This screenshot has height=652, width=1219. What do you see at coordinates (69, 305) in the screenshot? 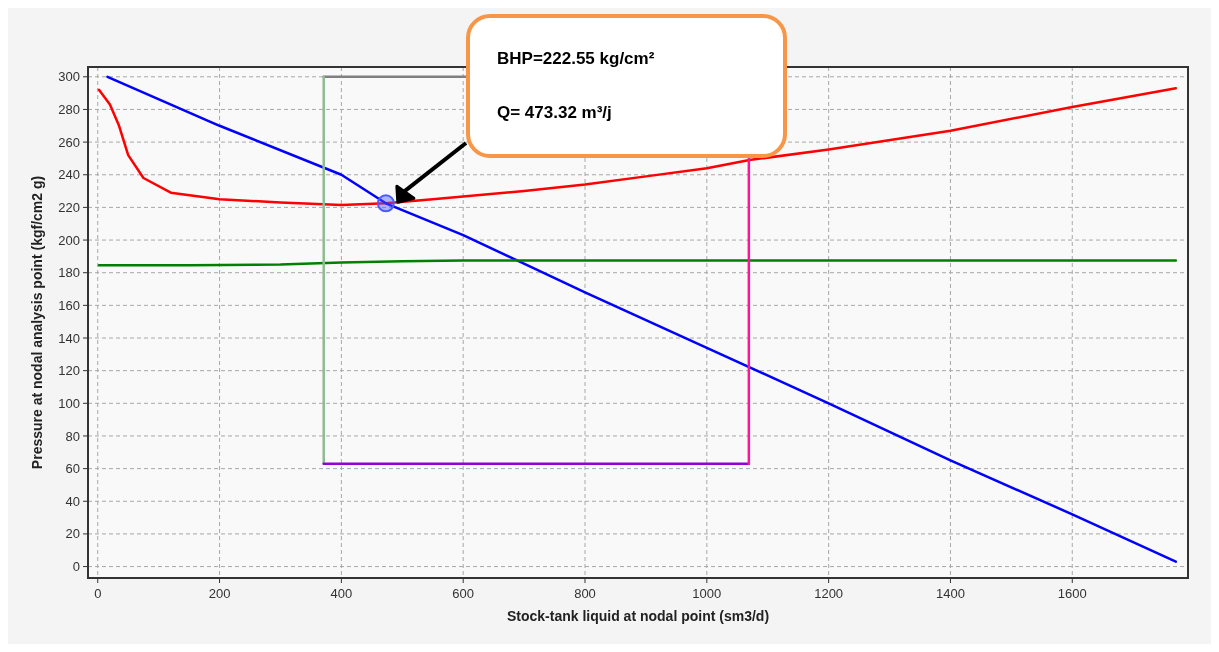
I see `y-tick-label: 160` at bounding box center [69, 305].